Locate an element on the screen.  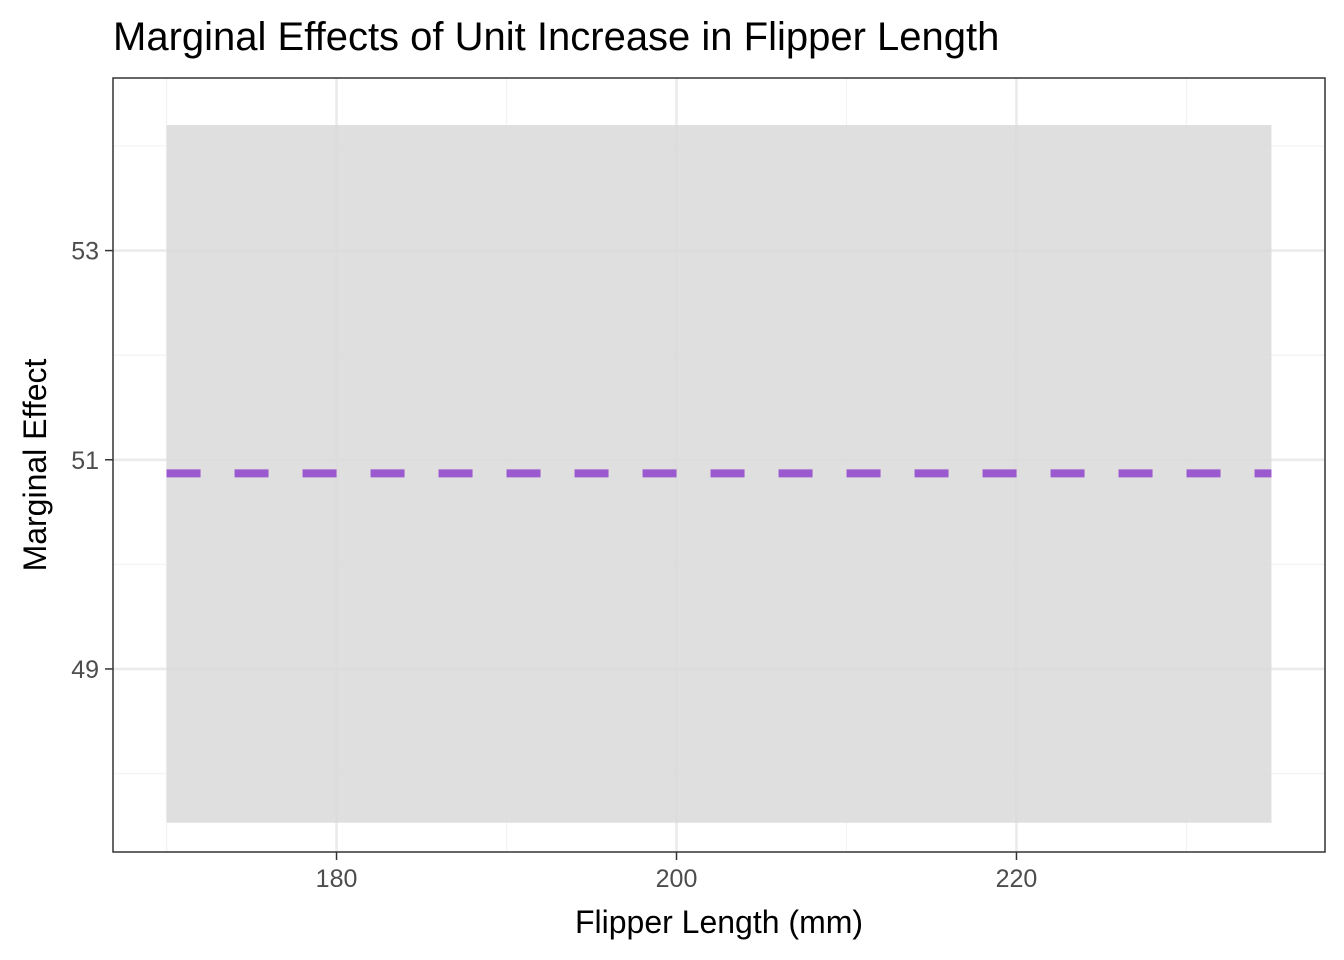
x-axis-title: Flipper Length (mm) is located at coordinates (719, 922).